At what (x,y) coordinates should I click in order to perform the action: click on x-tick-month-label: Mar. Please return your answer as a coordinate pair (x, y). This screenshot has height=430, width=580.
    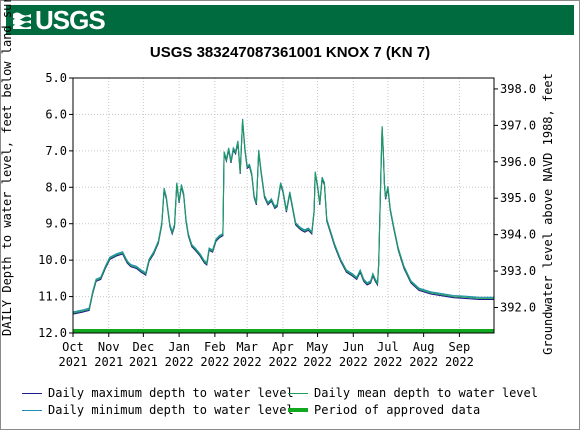
    Looking at the image, I should click on (247, 347).